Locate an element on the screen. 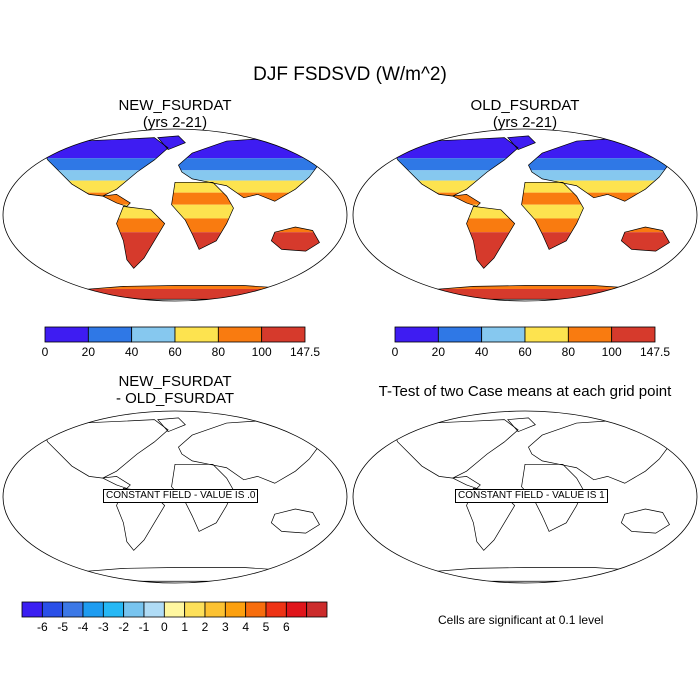  panel2-map-outline is located at coordinates (525, 215).